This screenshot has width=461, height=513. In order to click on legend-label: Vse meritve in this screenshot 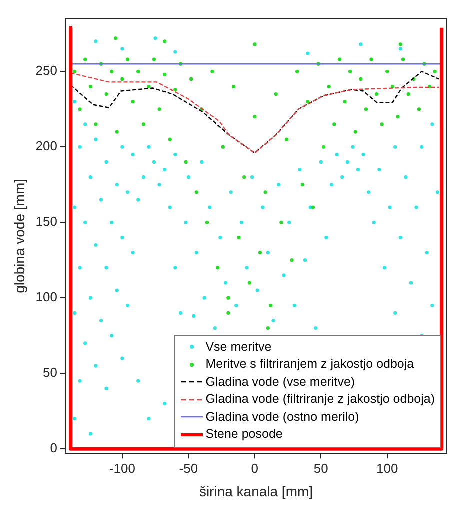, I will do `click(239, 347)`.